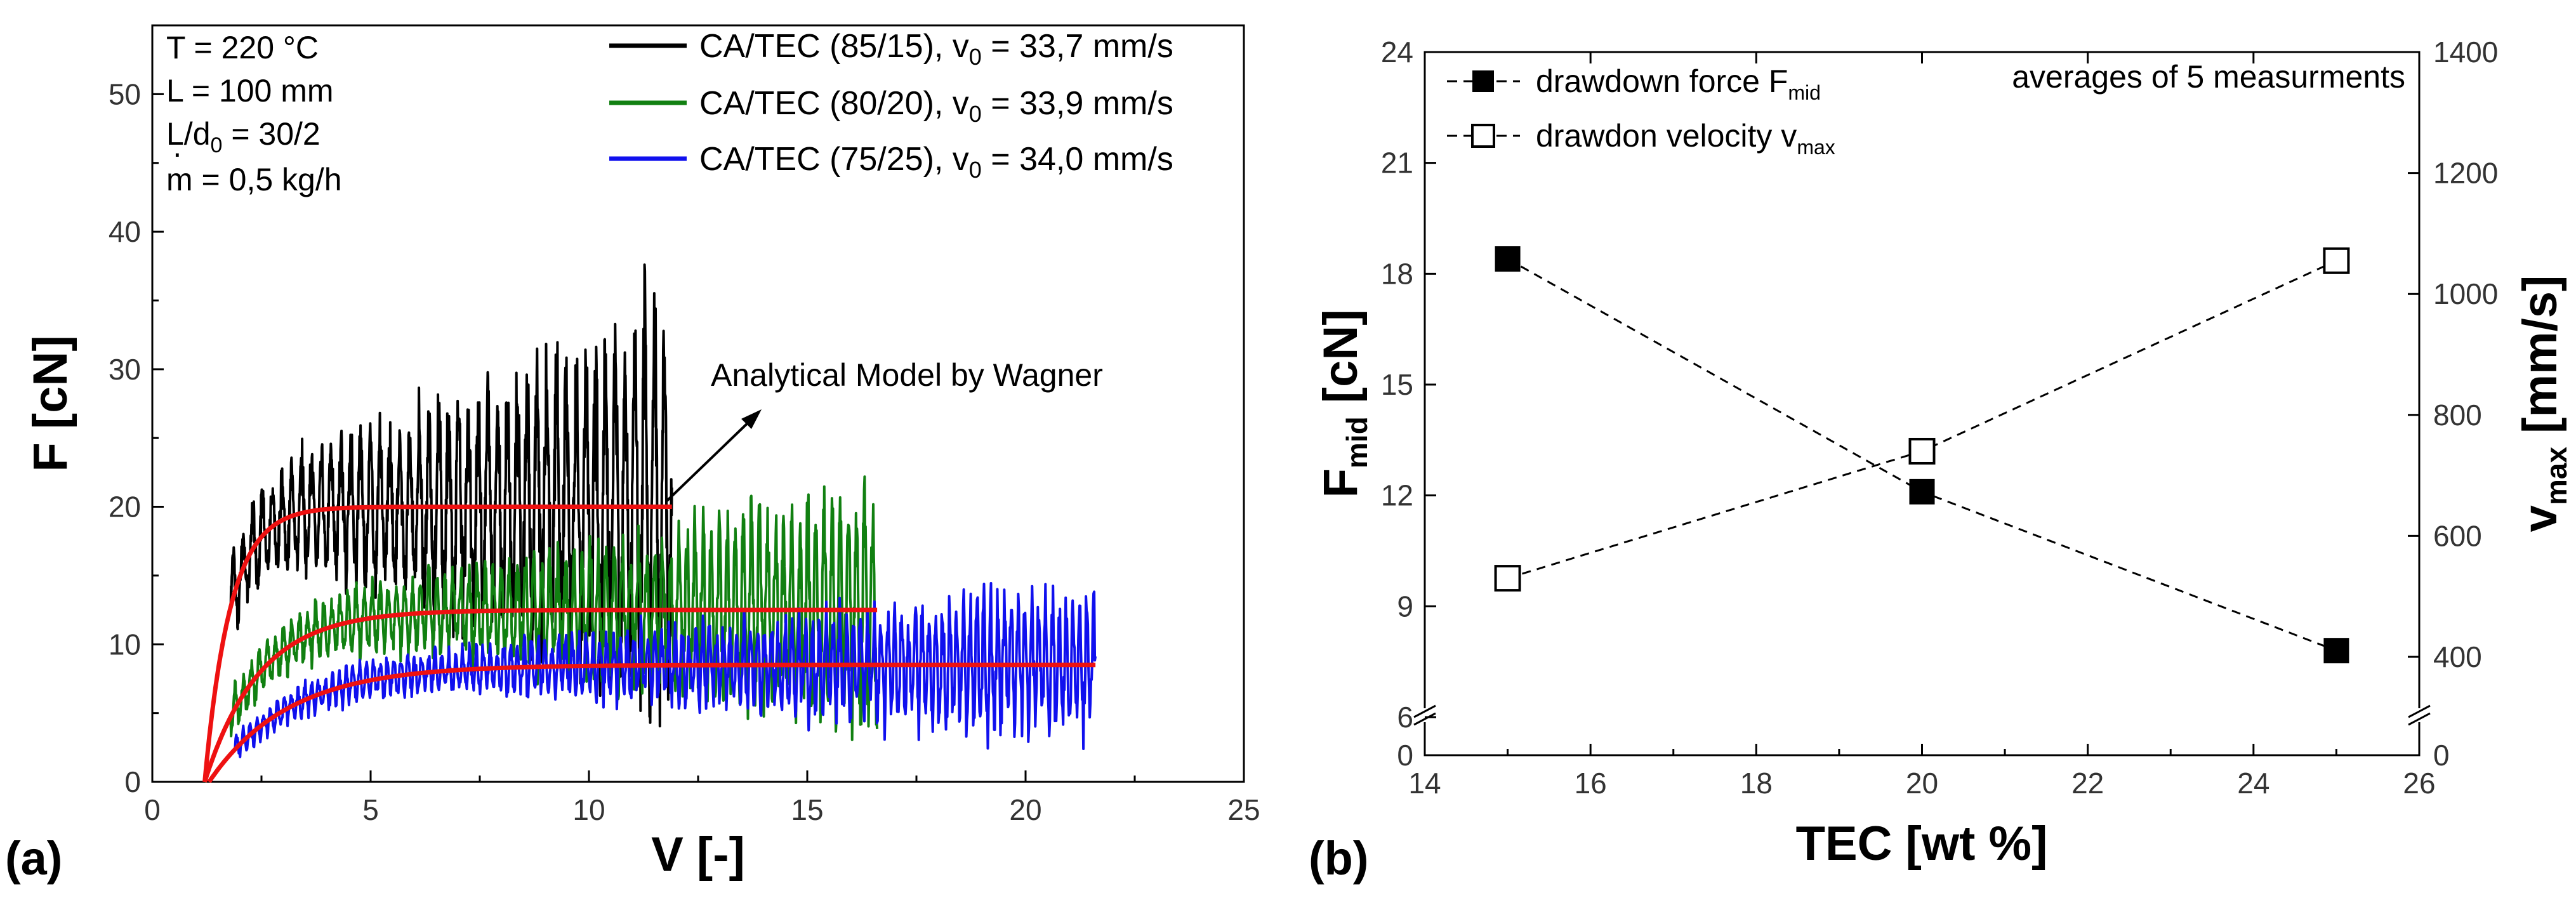 The image size is (2576, 898). I want to click on x-tick-label-b: 18, so click(1756, 783).